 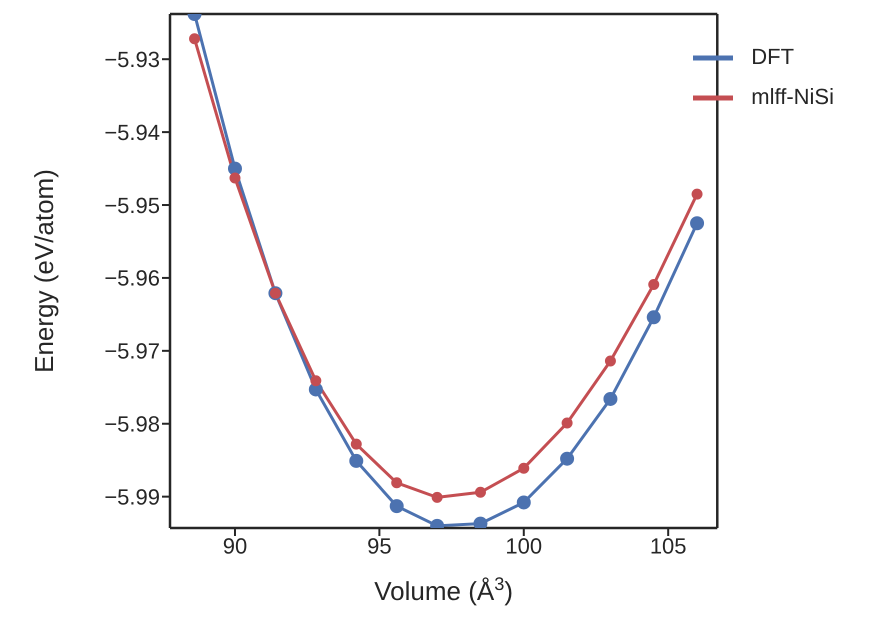 I want to click on legend-label: DFT, so click(x=772, y=56).